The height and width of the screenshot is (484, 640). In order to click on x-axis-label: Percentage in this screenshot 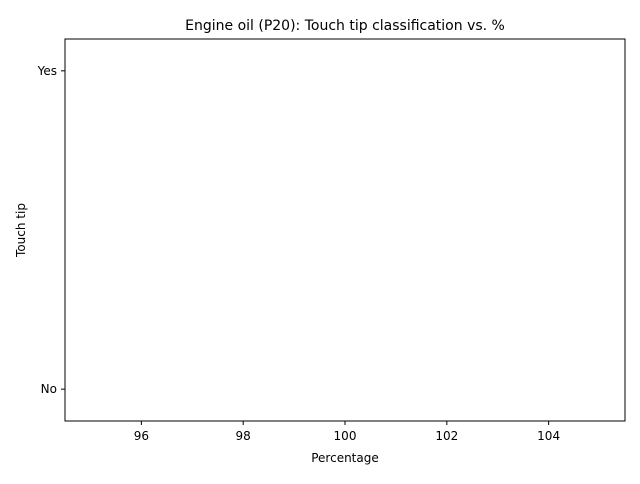, I will do `click(345, 458)`.